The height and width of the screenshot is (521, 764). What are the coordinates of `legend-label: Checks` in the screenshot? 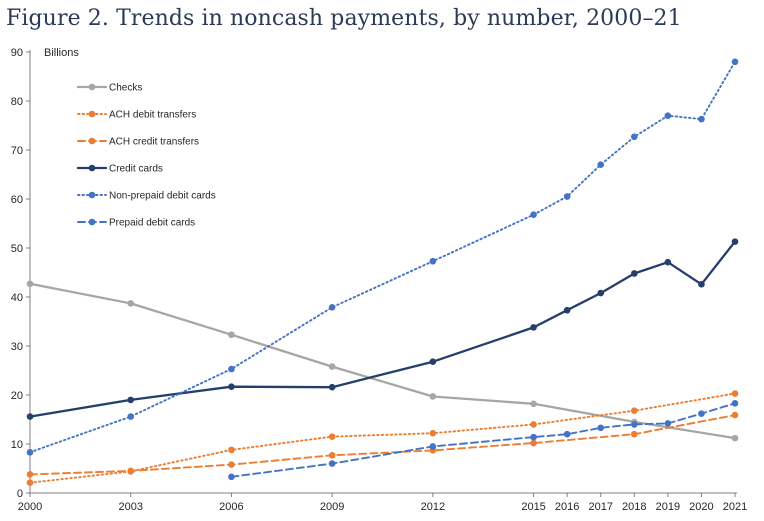 It's located at (125, 88).